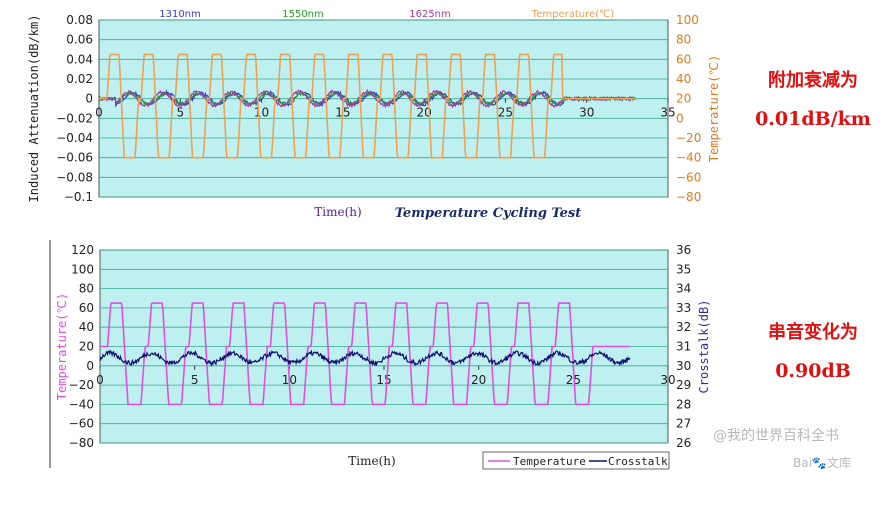  I want to click on y-right-tick-label: 80, so click(683, 40).